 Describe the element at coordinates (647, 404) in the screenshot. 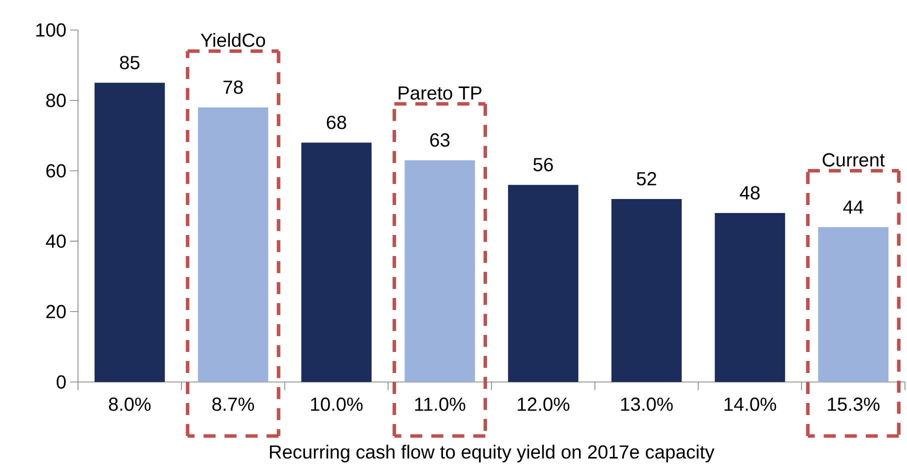

I see `x-tick-label: 13.0%` at that location.